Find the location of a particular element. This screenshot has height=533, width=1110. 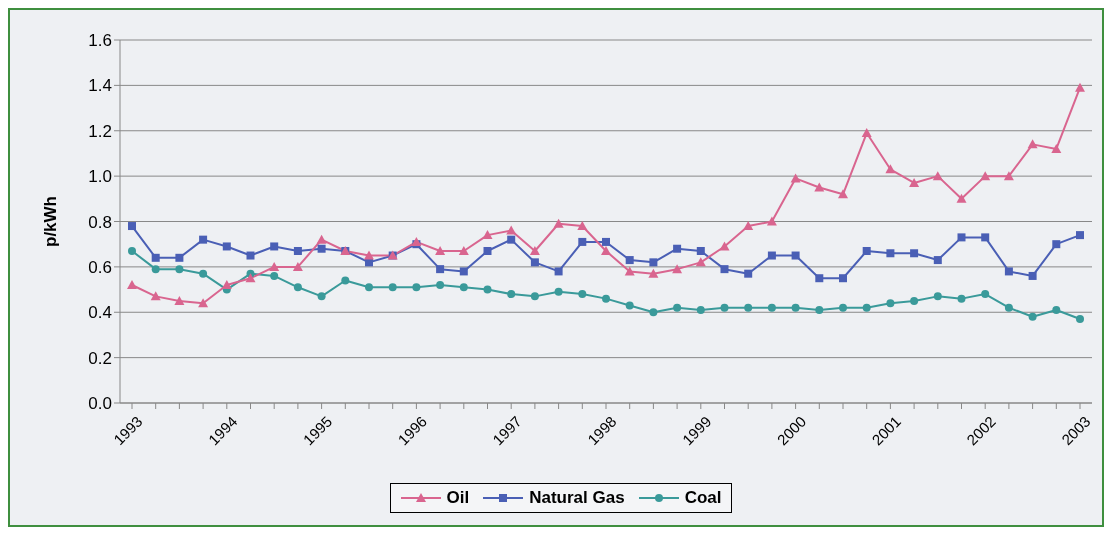

y-tick-label: 0.2 is located at coordinates (100, 358).